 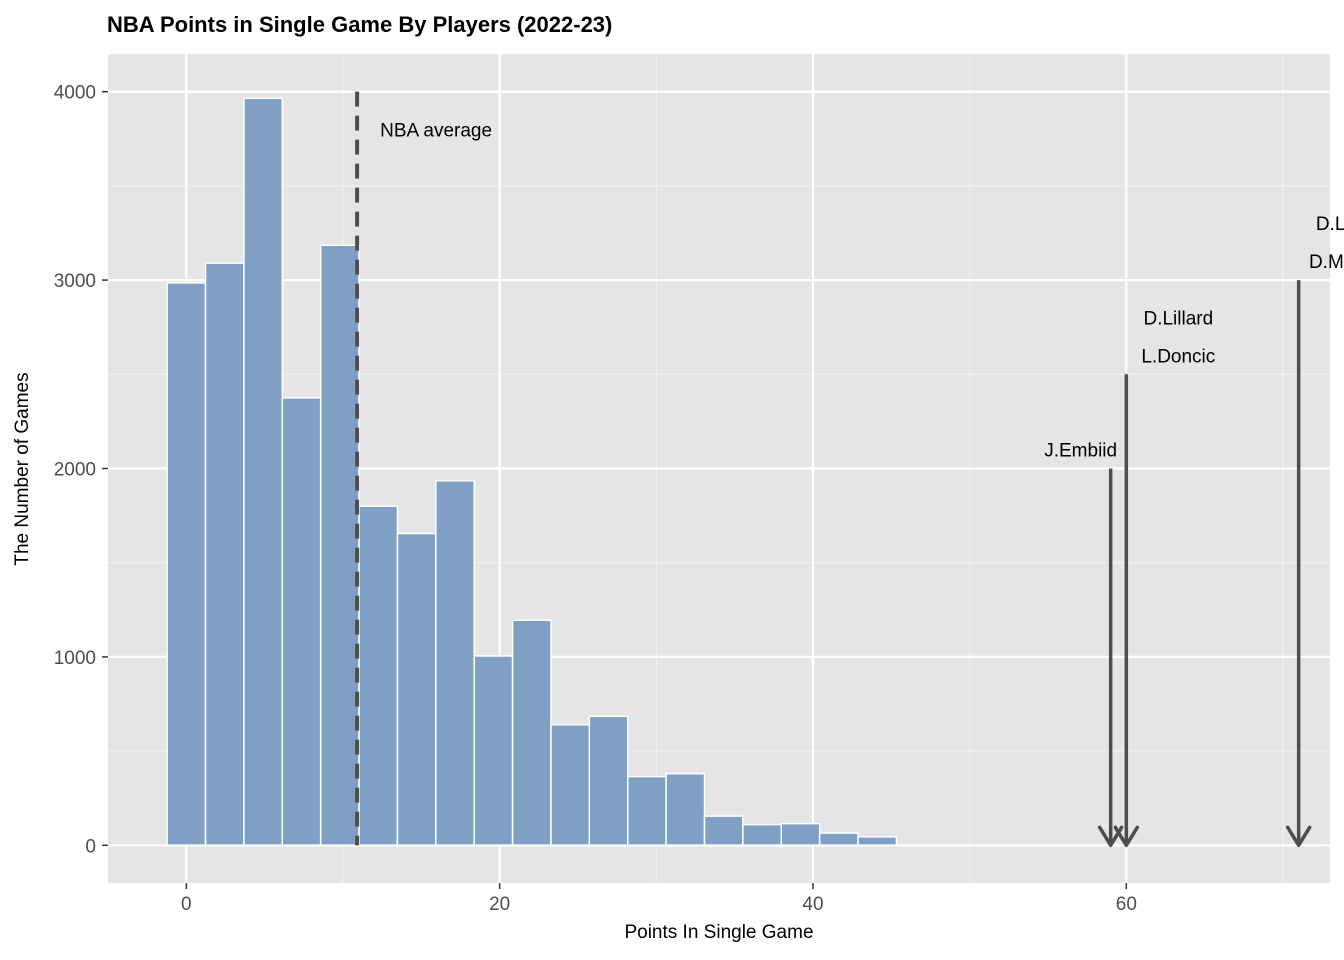 I want to click on y-tick-label: 2000, so click(x=75, y=470).